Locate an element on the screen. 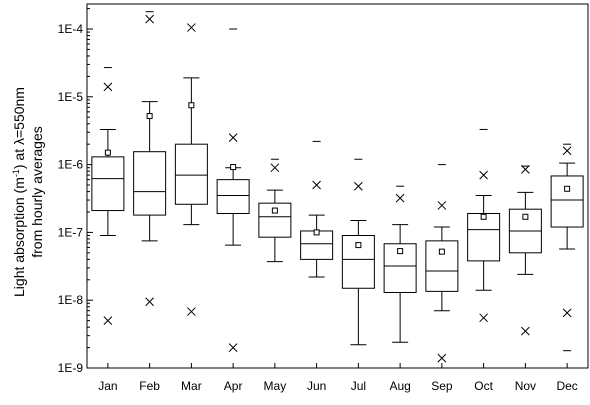 Image resolution: width=590 pixels, height=405 pixels. x-tick-label: May is located at coordinates (275, 386).